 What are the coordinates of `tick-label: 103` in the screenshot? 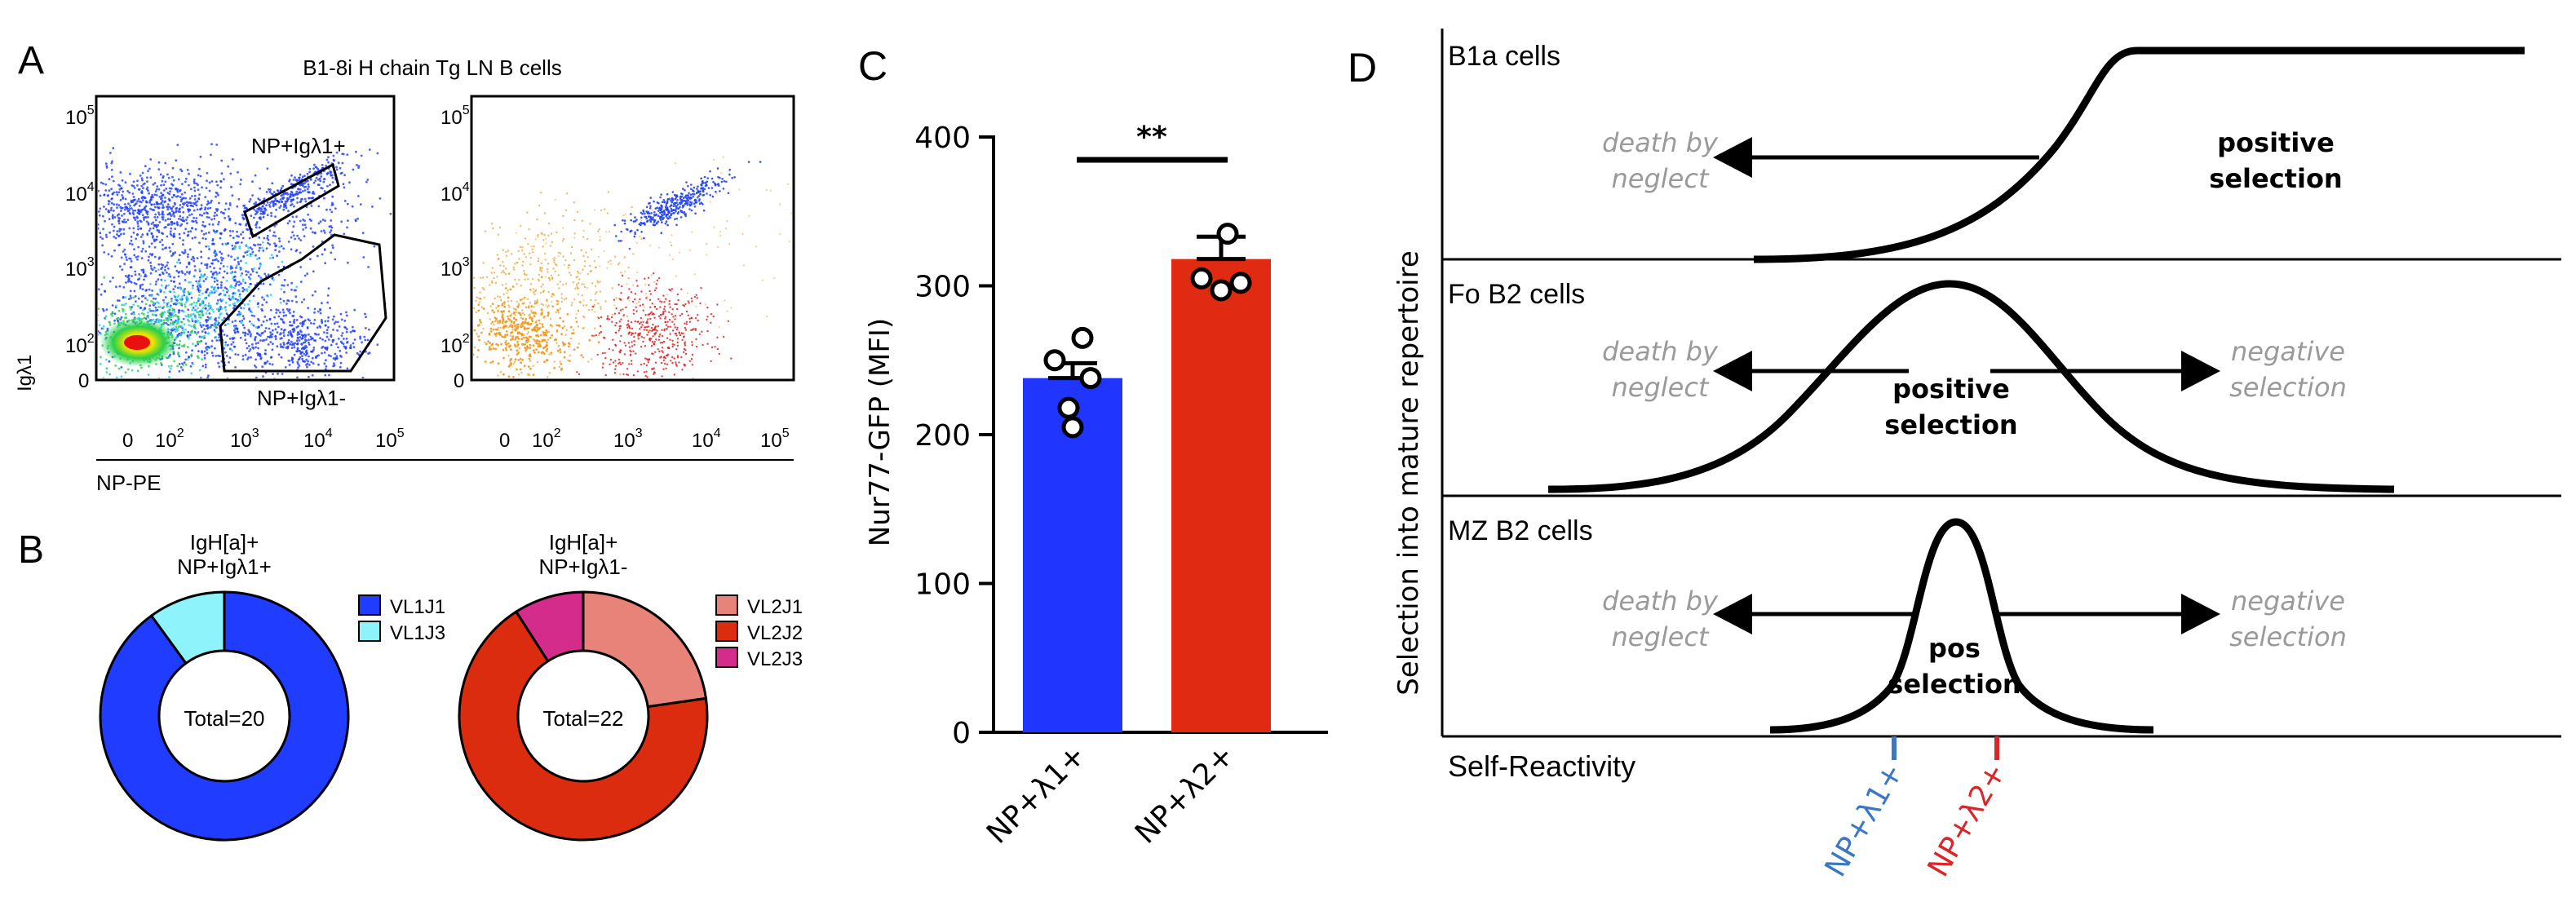 It's located at (80, 268).